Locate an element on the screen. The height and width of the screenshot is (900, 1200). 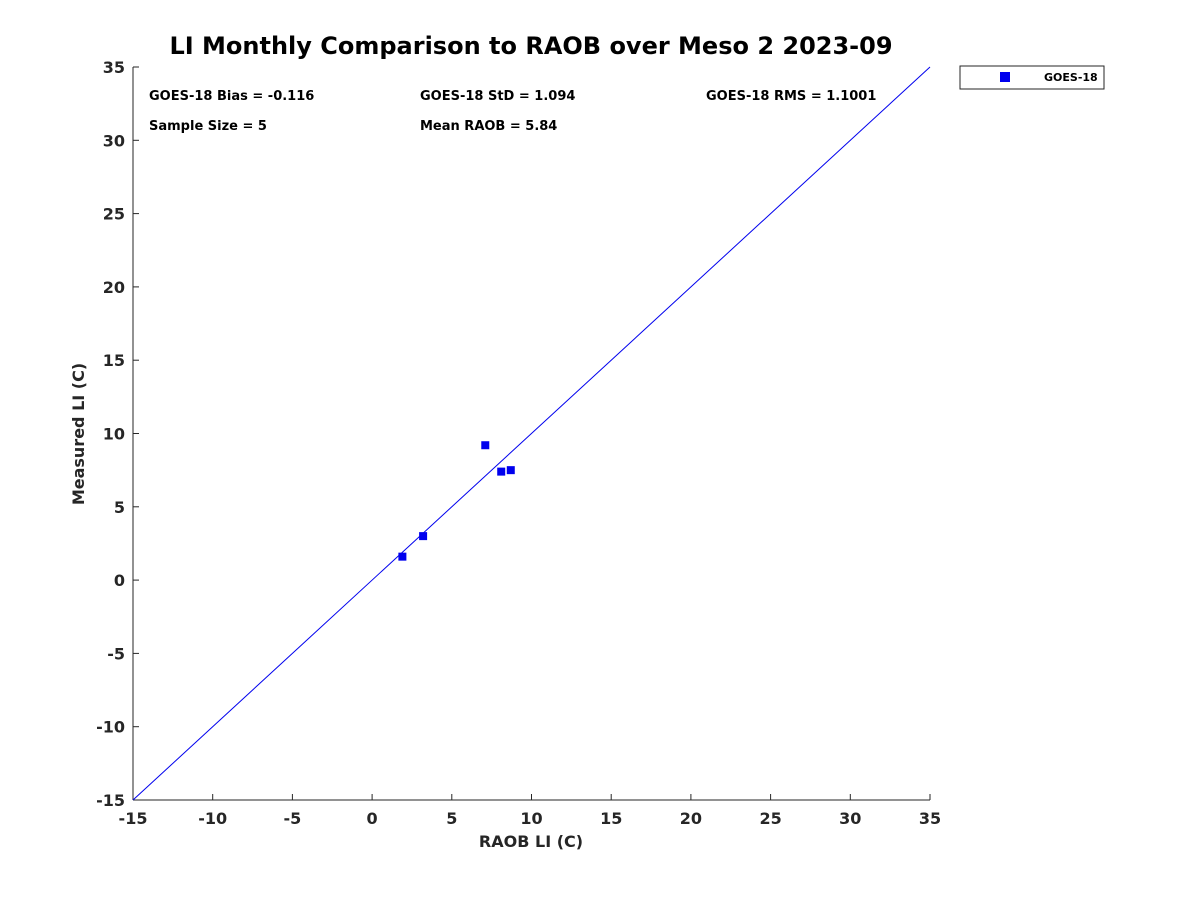
y-tick-label: 5 is located at coordinates (119, 507).